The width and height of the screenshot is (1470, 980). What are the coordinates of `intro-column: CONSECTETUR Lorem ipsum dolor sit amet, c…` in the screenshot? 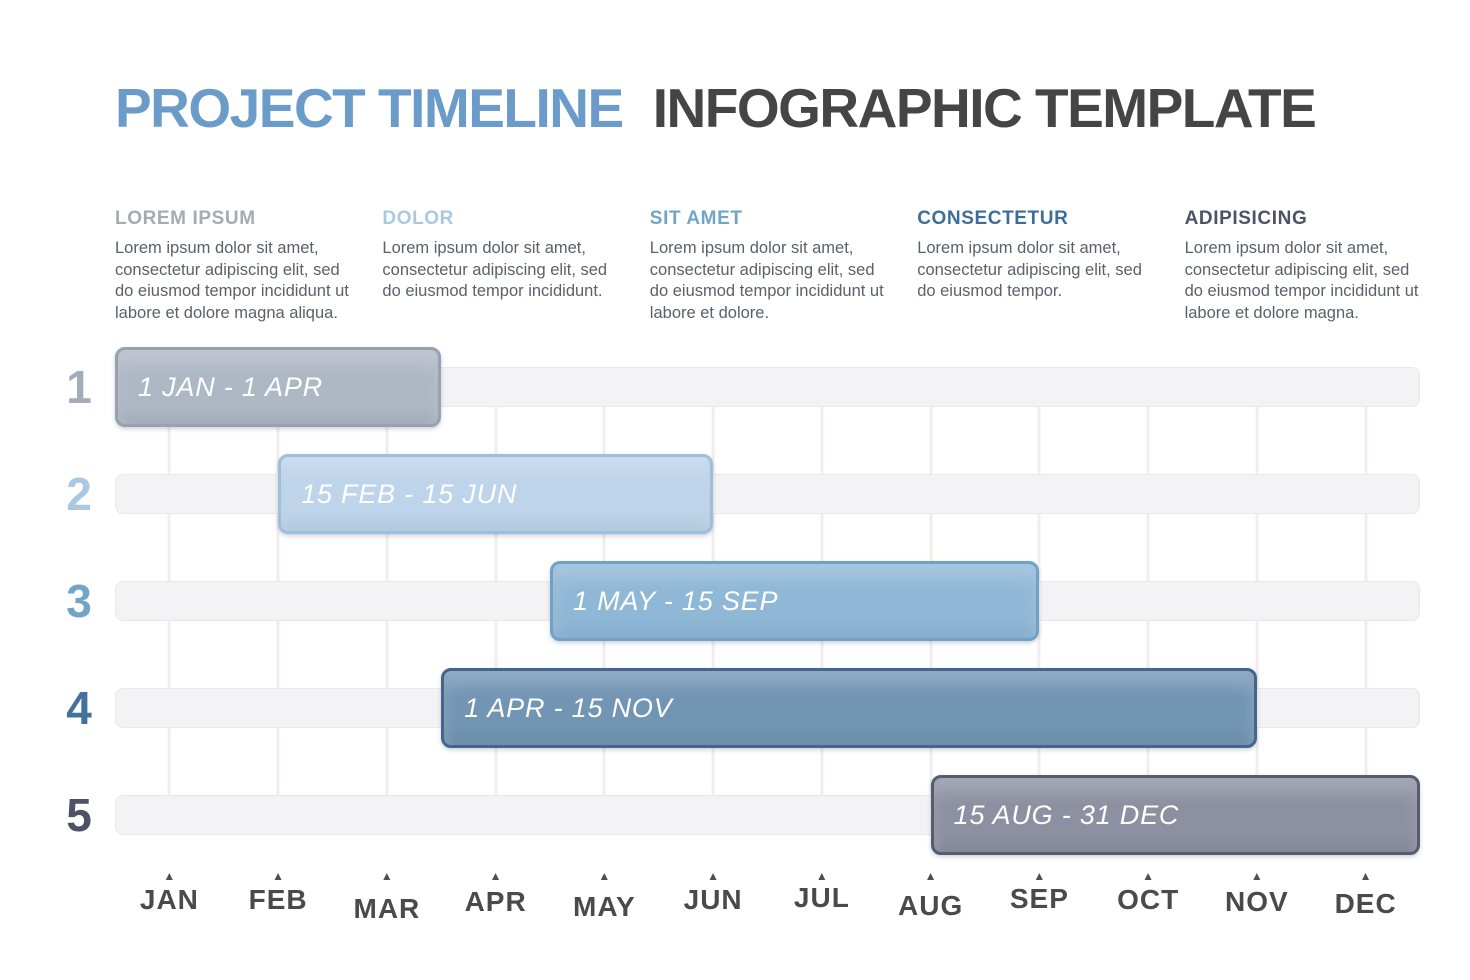 It's located at (1034, 266).